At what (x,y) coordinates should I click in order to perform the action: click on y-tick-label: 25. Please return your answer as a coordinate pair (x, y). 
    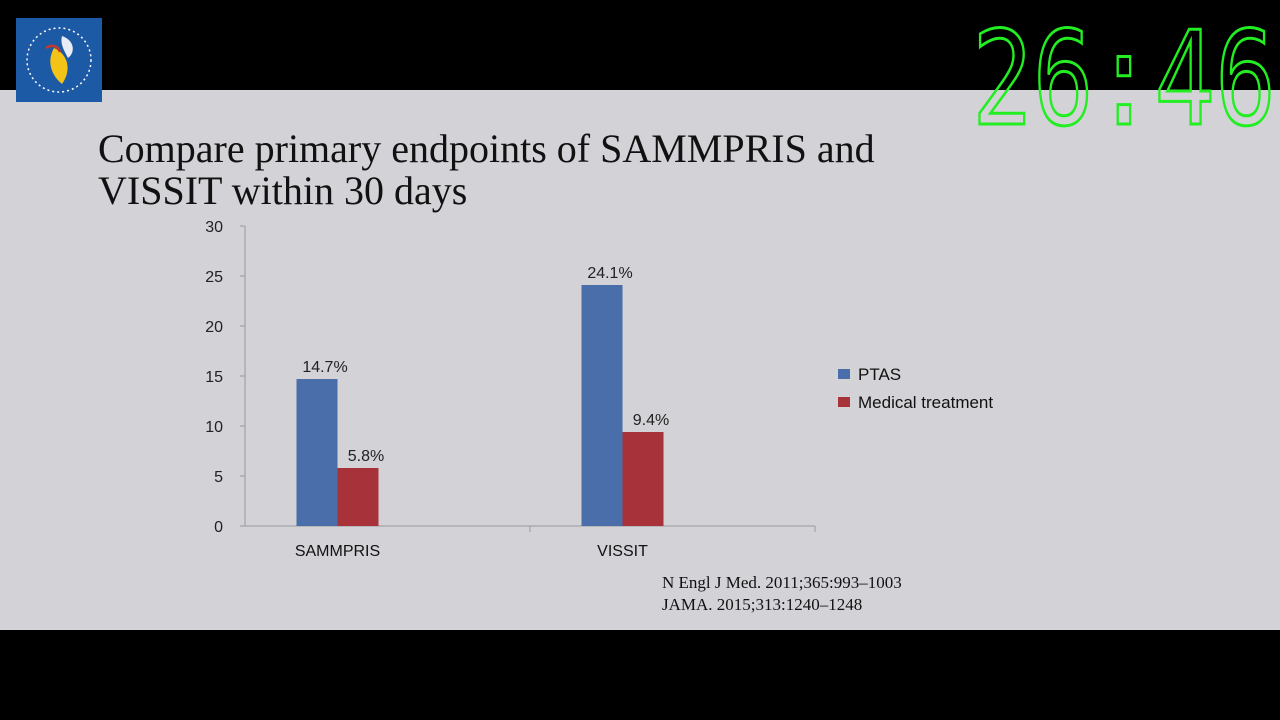
    Looking at the image, I should click on (214, 277).